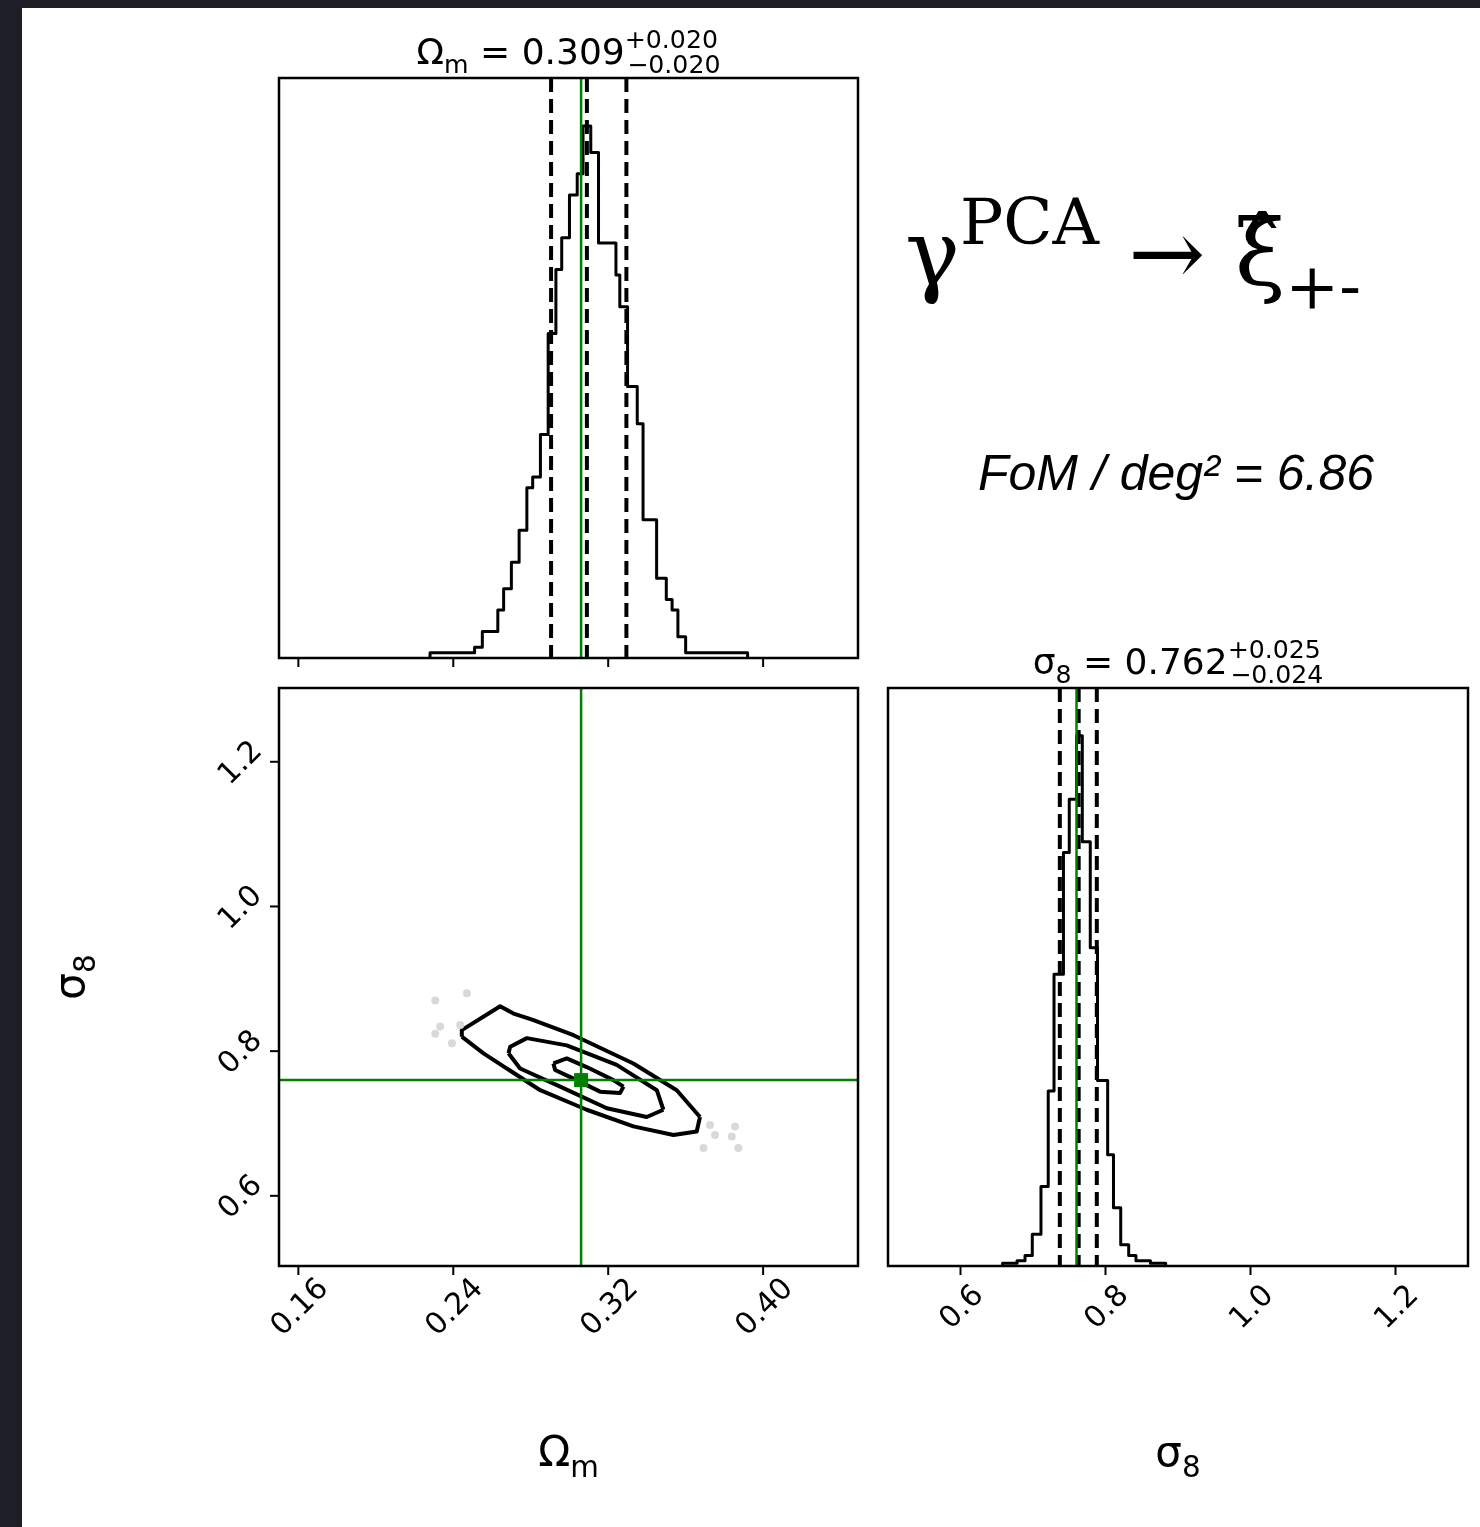 This screenshot has width=1480, height=1527. I want to click on x-tick-label: 0.6, so click(960, 1306).